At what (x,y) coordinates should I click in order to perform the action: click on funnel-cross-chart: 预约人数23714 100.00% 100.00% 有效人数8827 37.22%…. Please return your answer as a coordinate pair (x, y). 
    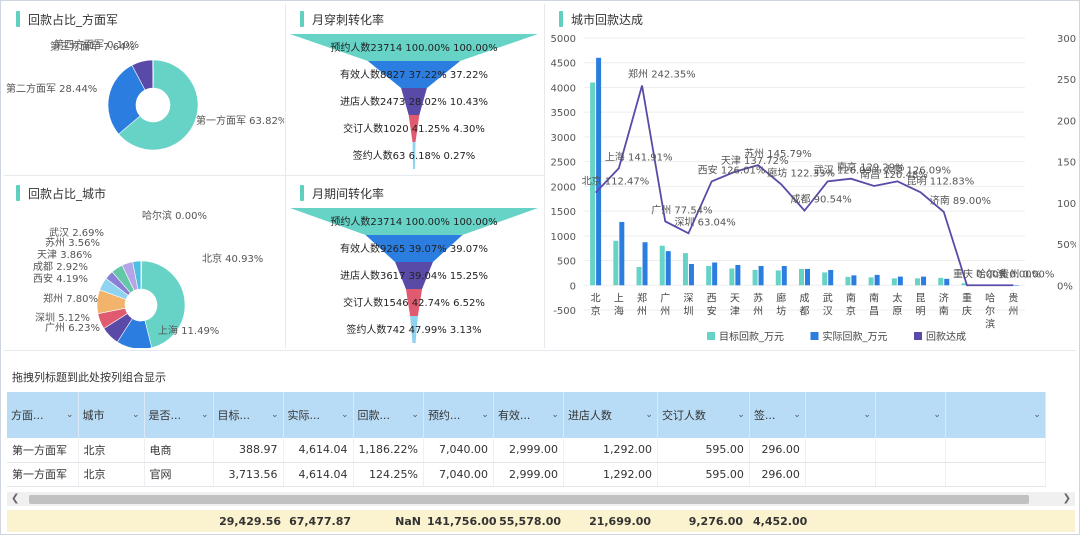
    Looking at the image, I should click on (415, 89).